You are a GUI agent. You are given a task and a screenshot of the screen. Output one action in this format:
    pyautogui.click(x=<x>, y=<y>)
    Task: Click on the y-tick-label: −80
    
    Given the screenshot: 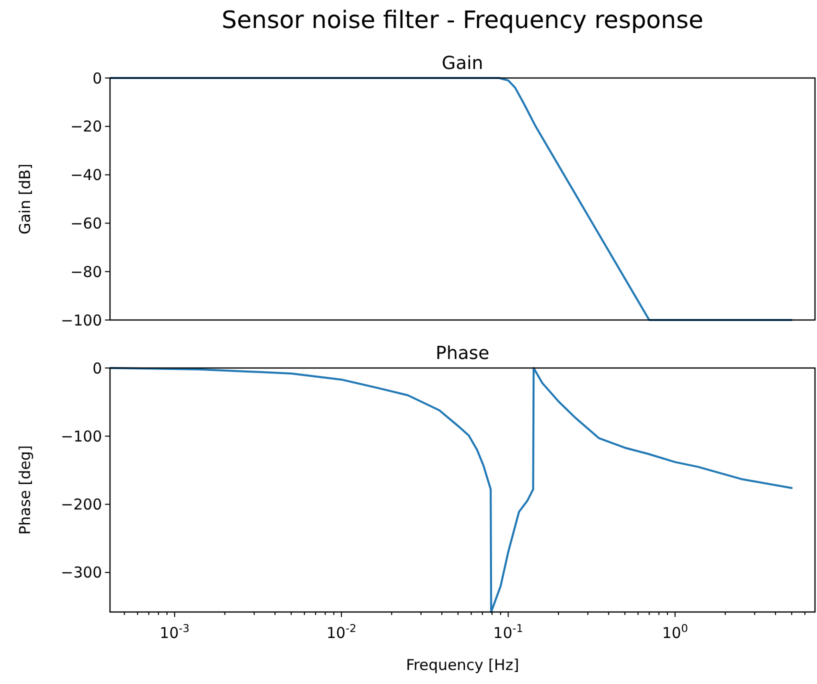 What is the action you would take?
    pyautogui.click(x=86, y=271)
    